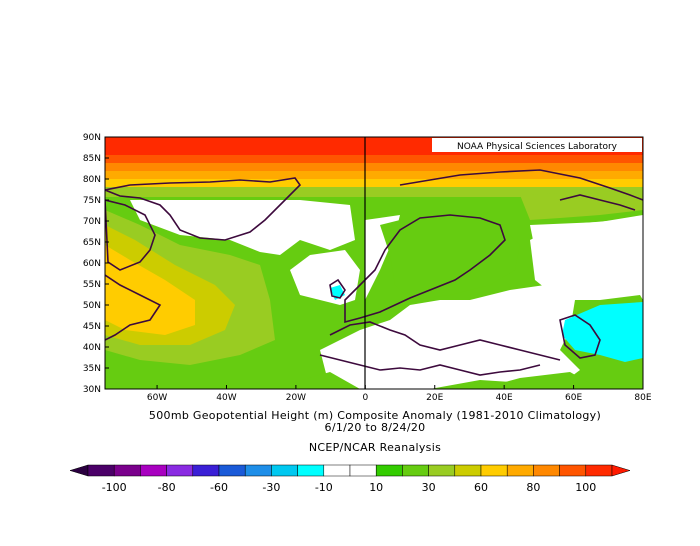 The width and height of the screenshot is (700, 546). What do you see at coordinates (481, 487) in the screenshot?
I see `colorbar-label: 60` at bounding box center [481, 487].